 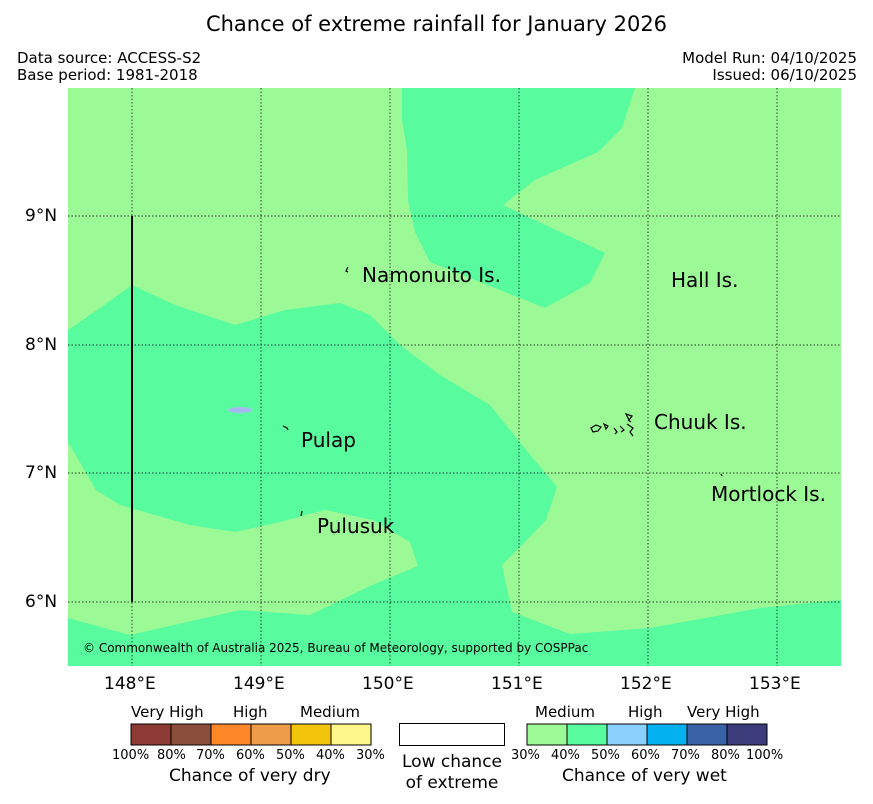 What do you see at coordinates (605, 755) in the screenshot?
I see `wet-tick-2: 50%` at bounding box center [605, 755].